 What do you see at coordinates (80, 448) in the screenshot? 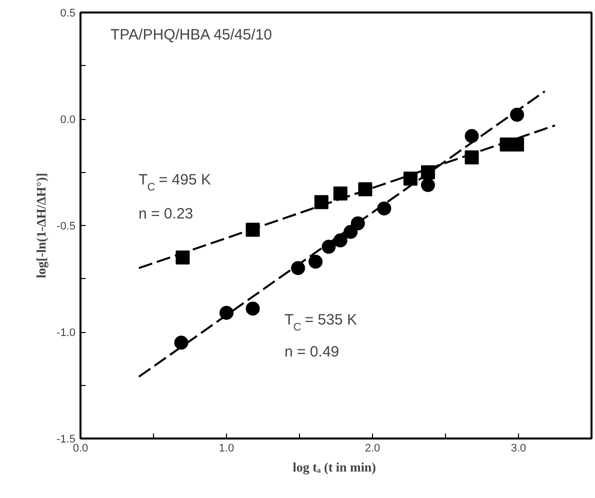
I see `x-tick-label: 0.0` at bounding box center [80, 448].